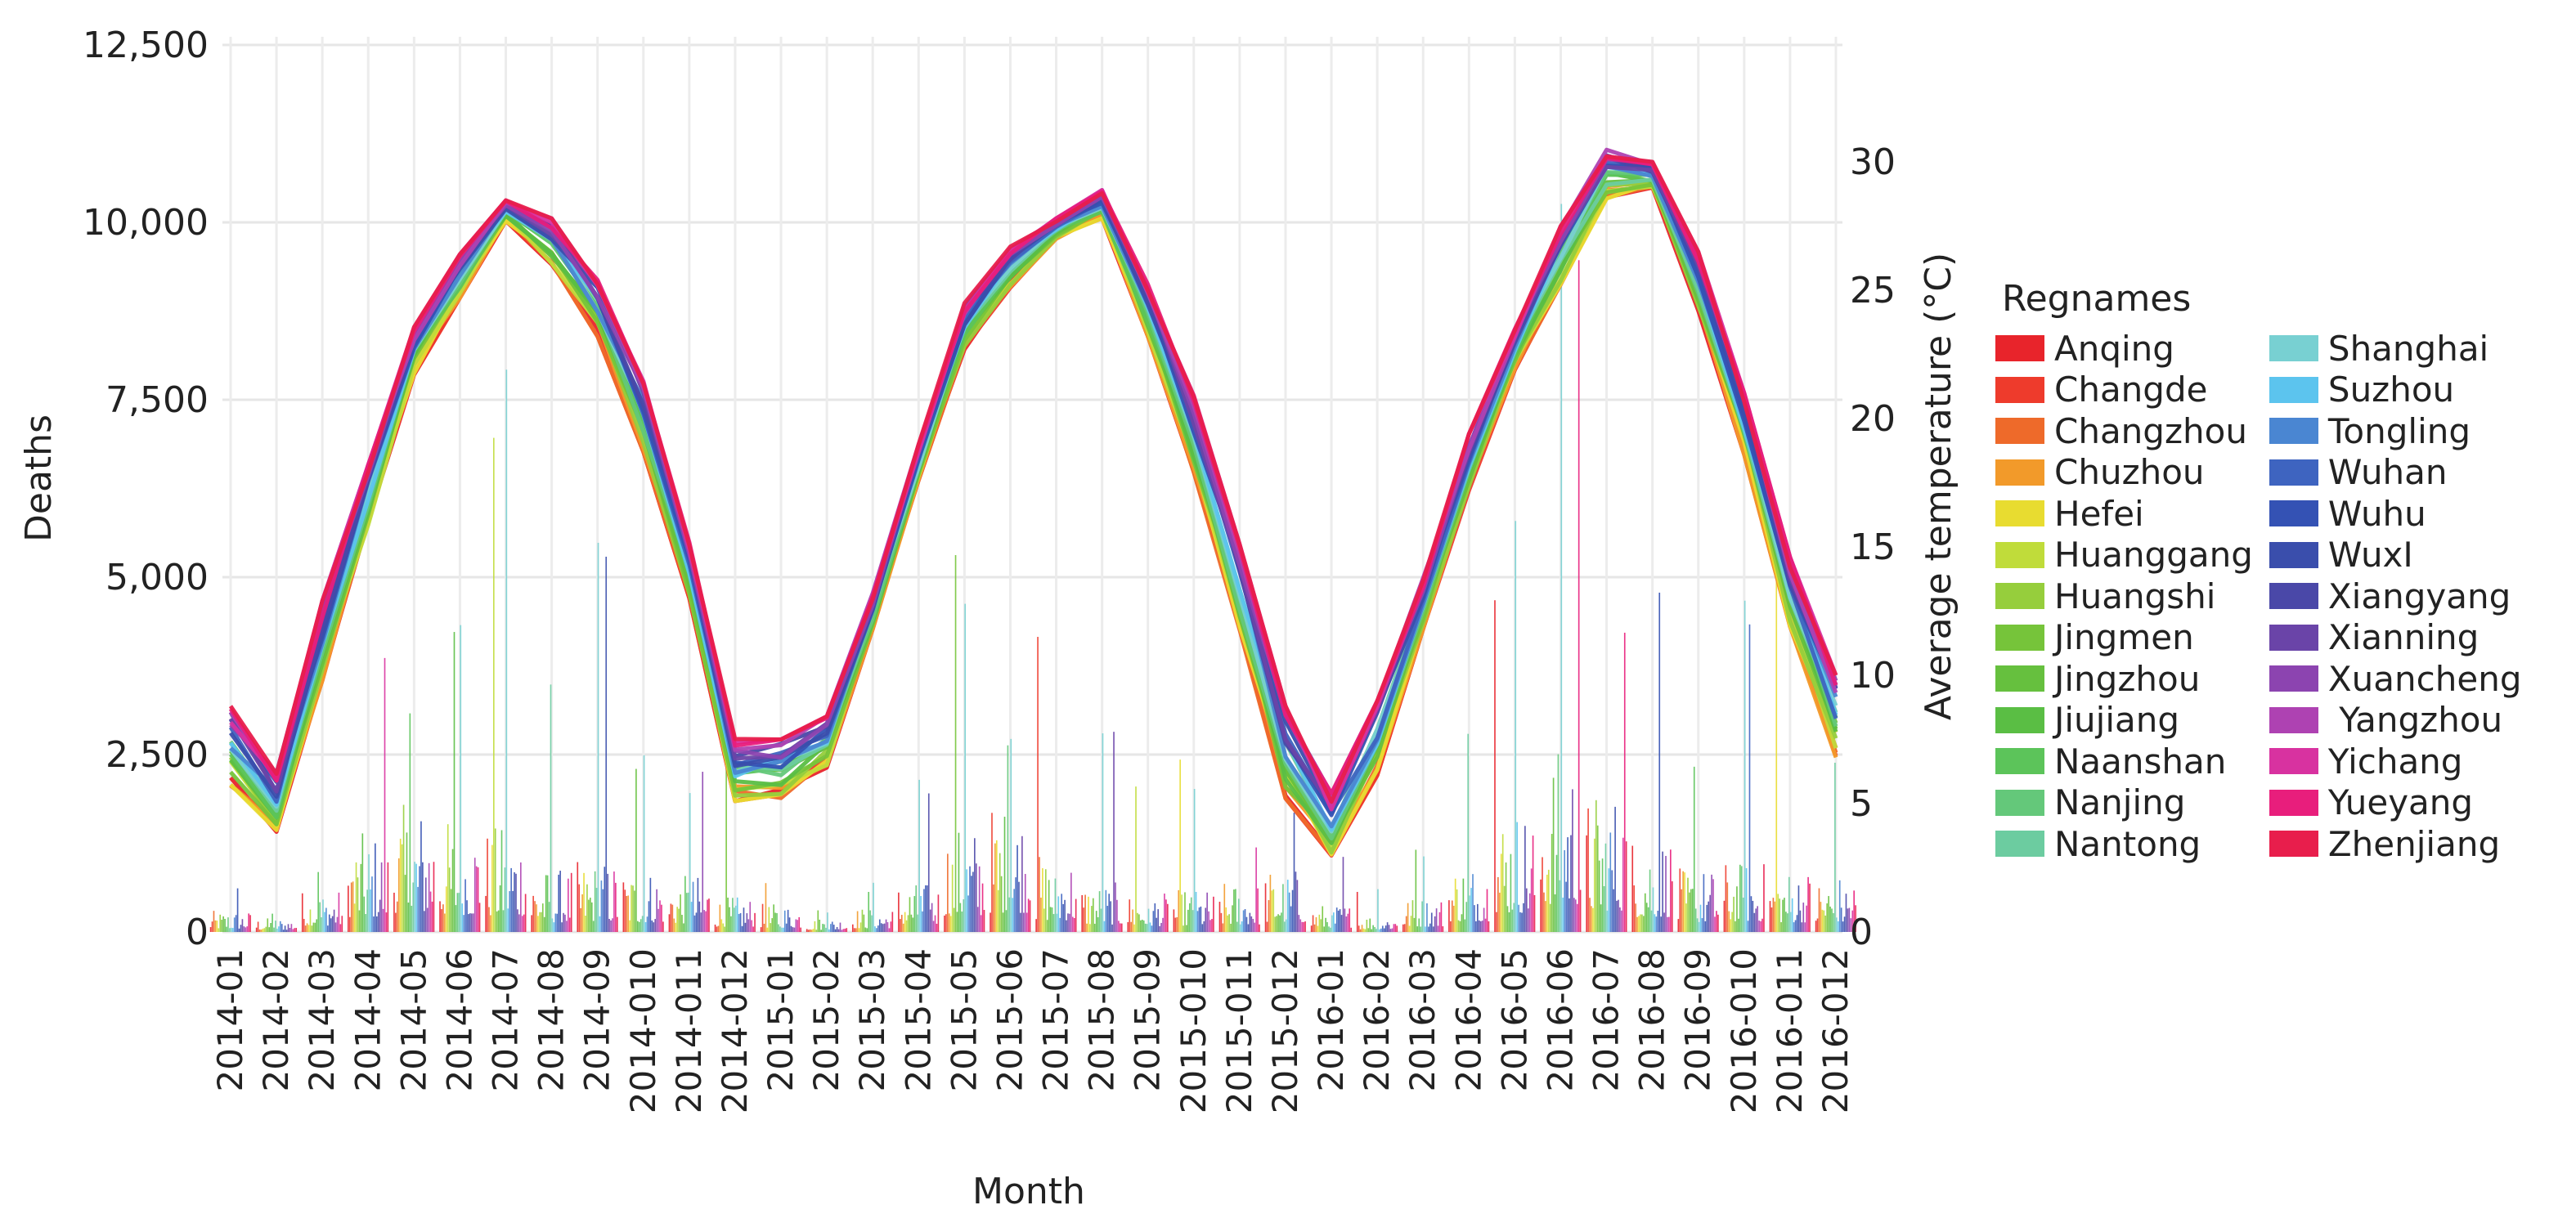 This screenshot has width=2576, height=1223. I want to click on xtick-label-2015-07: 2015-07, so click(1056, 1020).